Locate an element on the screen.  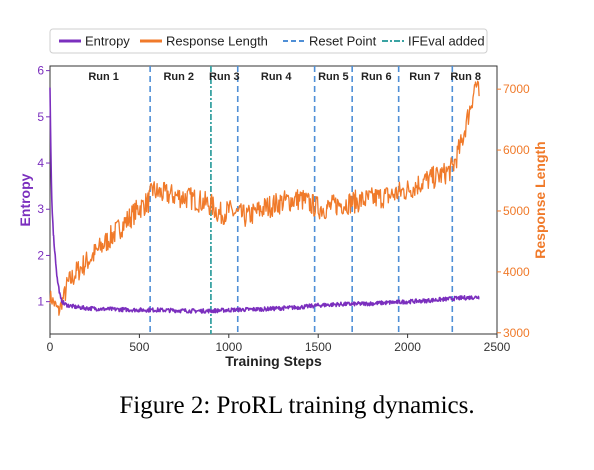
figure-caption: Figure 2: ProRL training dynamics. is located at coordinates (297, 405).